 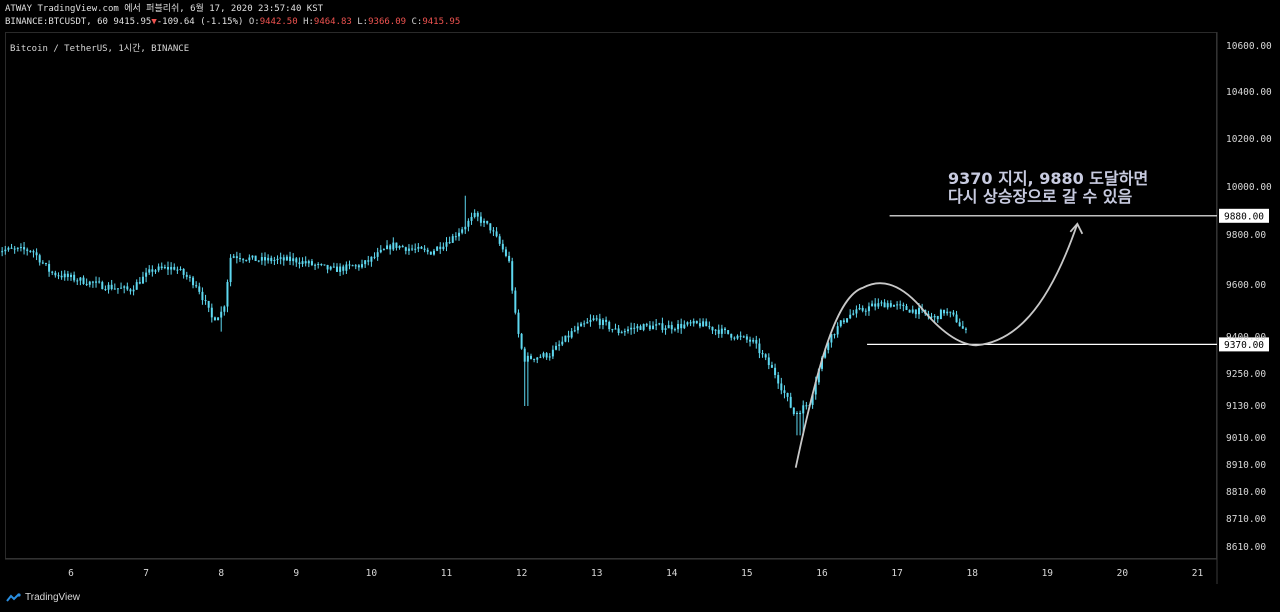 What do you see at coordinates (372, 573) in the screenshot?
I see `time-tick-label: 10` at bounding box center [372, 573].